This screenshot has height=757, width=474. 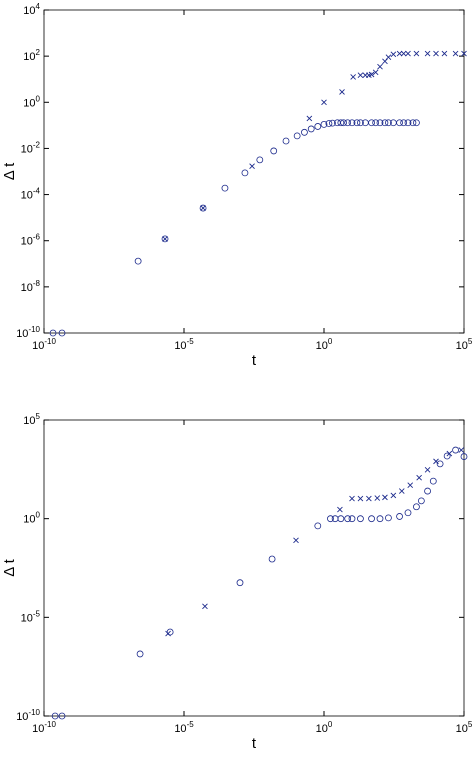 What do you see at coordinates (31, 286) in the screenshot?
I see `tick-label: 10⁻⁸` at bounding box center [31, 286].